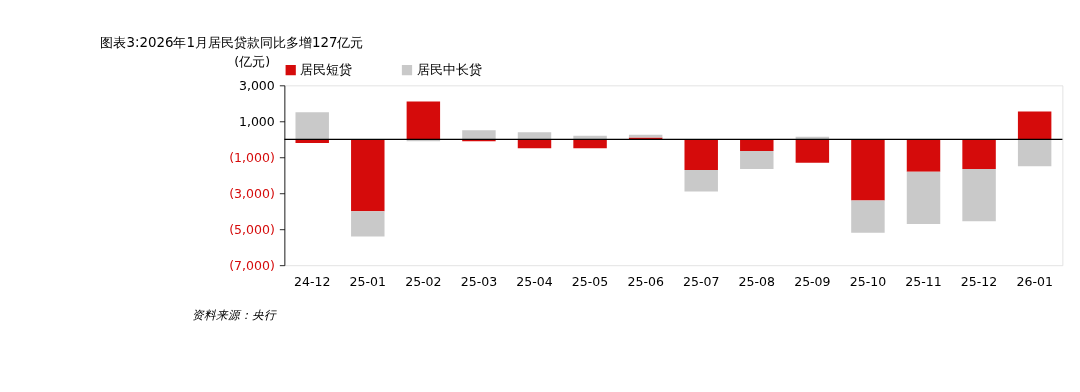 Image resolution: width=1080 pixels, height=392 pixels. I want to click on x-tick-label: 25-05, so click(590, 281).